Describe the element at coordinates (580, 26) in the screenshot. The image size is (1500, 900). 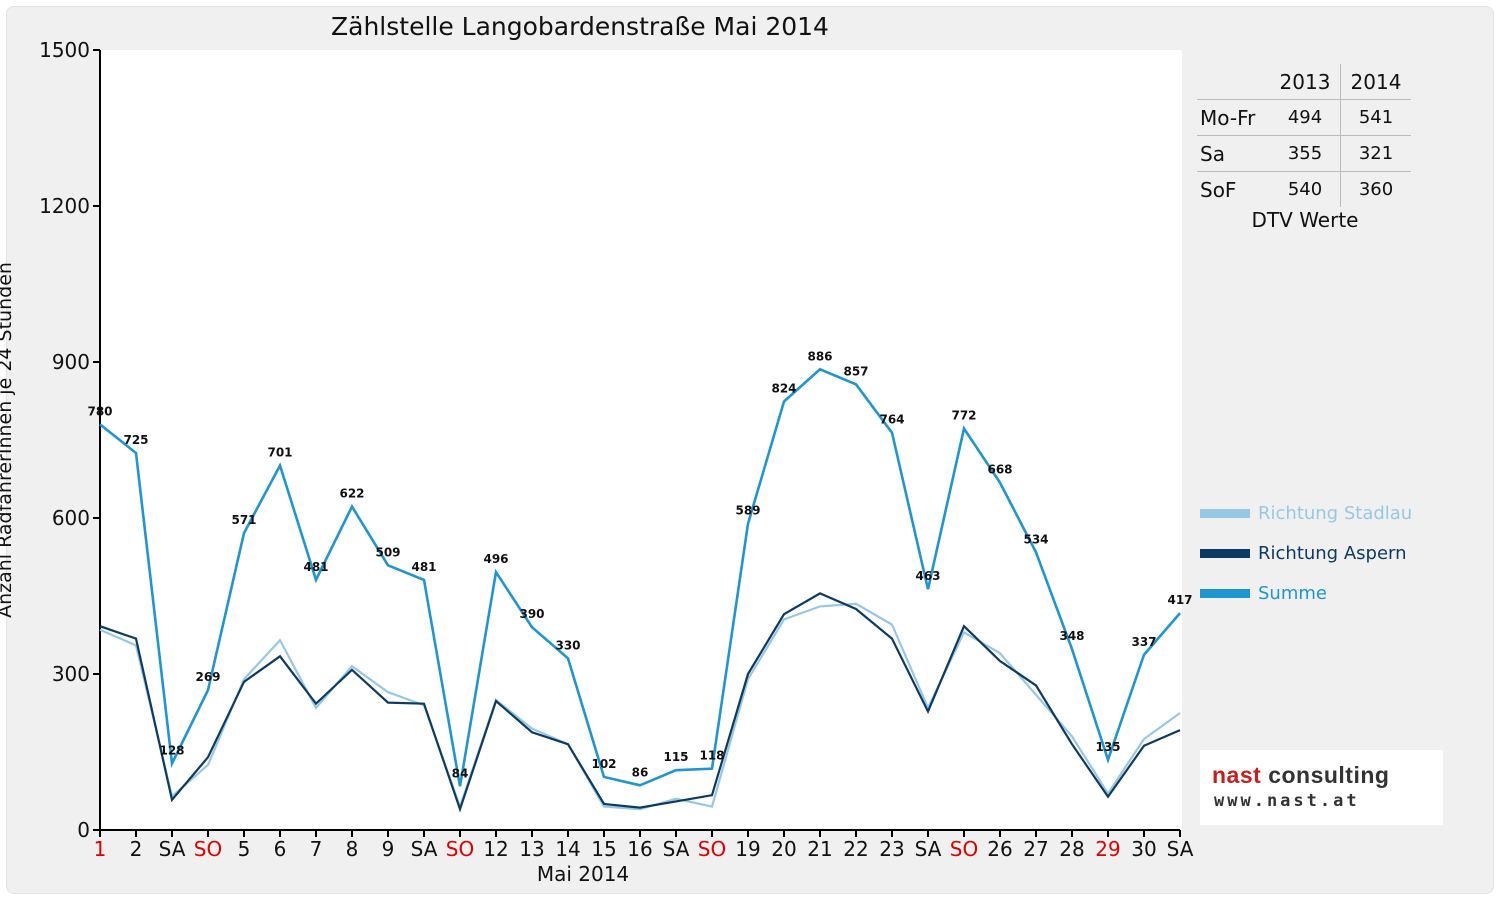
I see `chart-title: Zählstelle Langobardenstraße Mai 2014` at that location.